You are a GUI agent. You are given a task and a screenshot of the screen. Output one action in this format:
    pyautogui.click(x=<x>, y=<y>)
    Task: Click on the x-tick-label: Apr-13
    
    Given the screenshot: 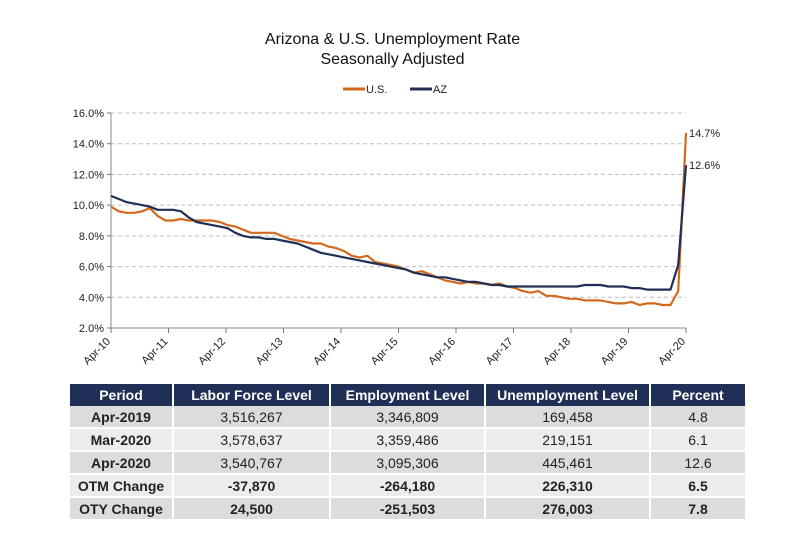 What is the action you would take?
    pyautogui.click(x=270, y=352)
    